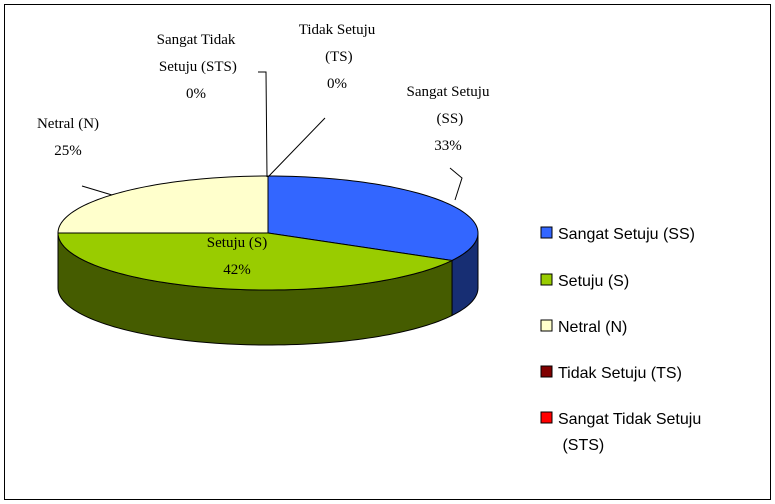 The image size is (775, 504). What do you see at coordinates (68, 151) in the screenshot?
I see `data-label-value: 25%` at bounding box center [68, 151].